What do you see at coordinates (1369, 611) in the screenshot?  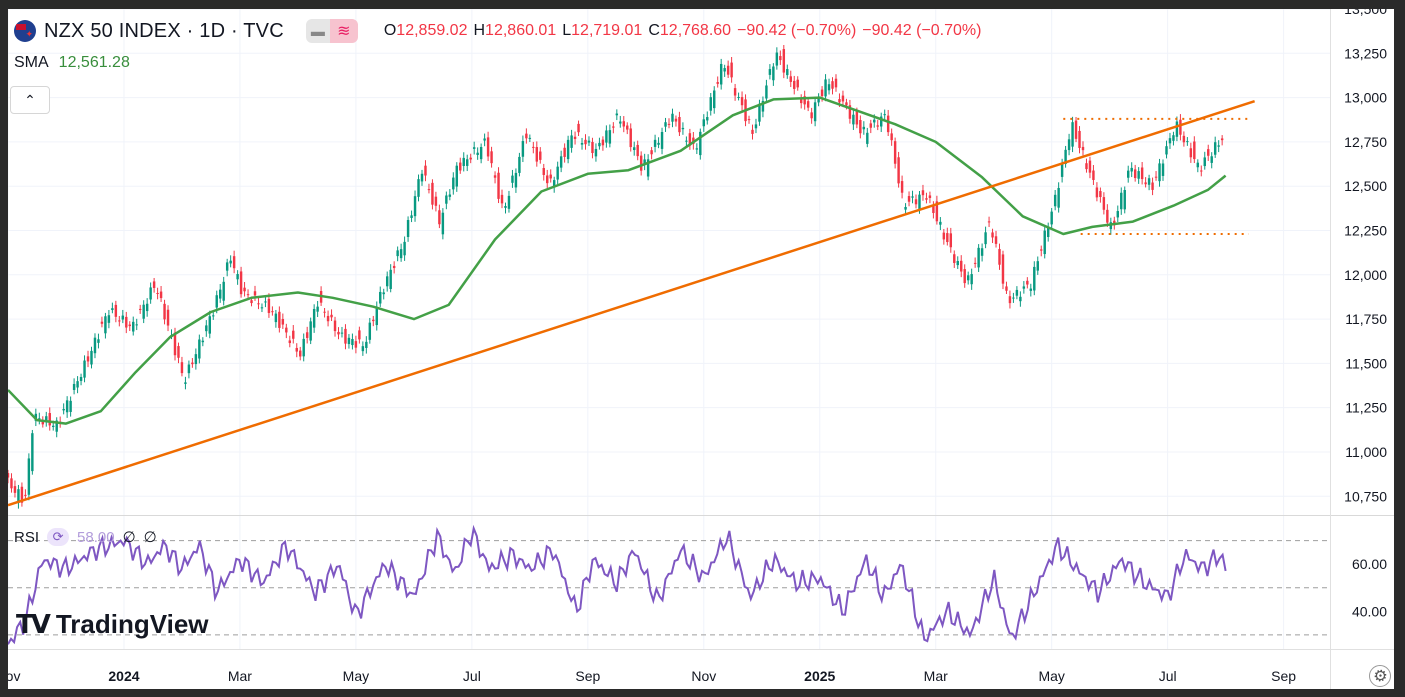 I see `rsi-tick-label: 40.00` at bounding box center [1369, 611].